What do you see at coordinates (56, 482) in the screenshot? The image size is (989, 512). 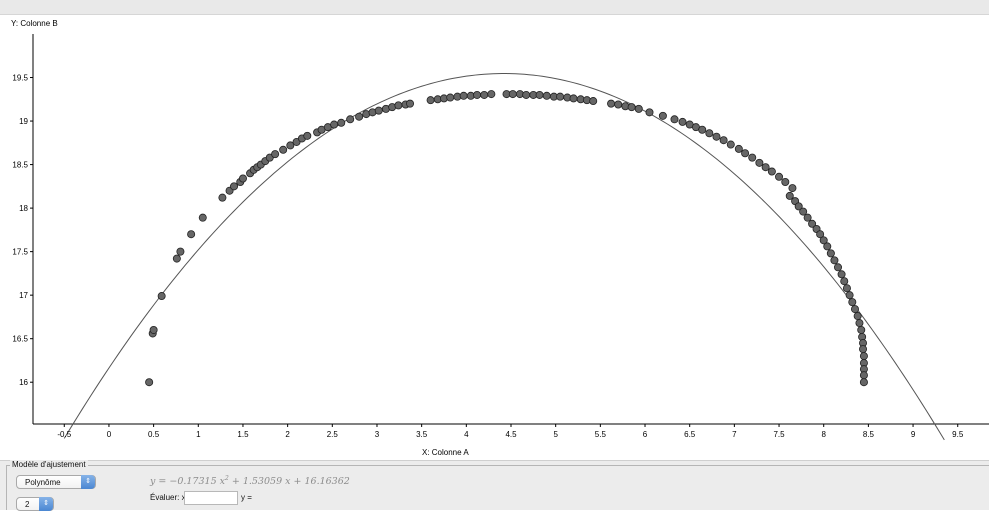 I see `model-type-select: Polynôme ⇕` at bounding box center [56, 482].